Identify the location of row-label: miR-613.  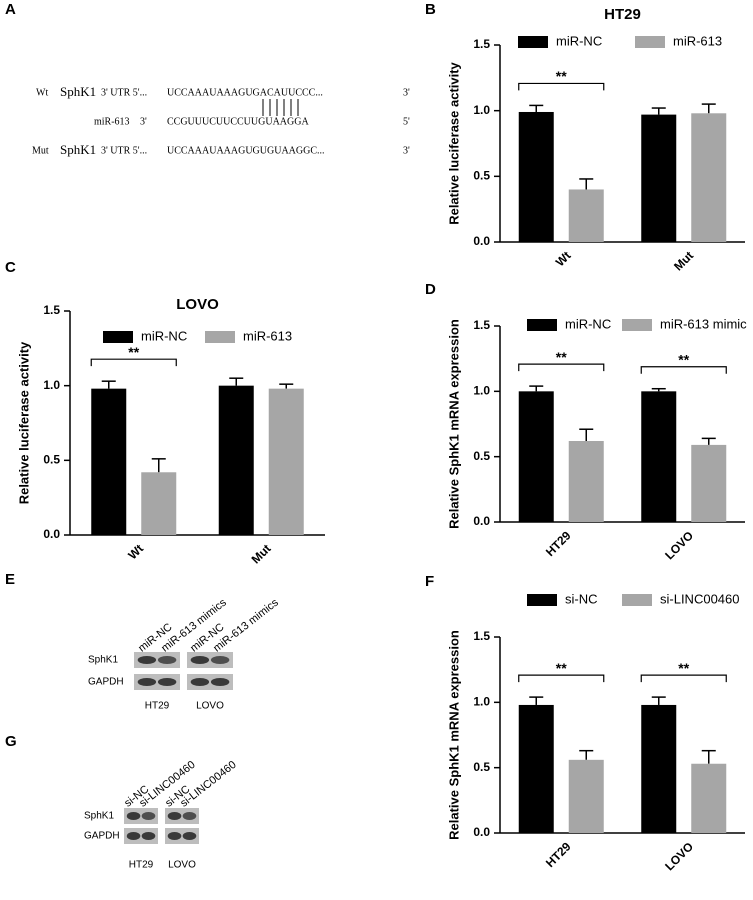
(112, 121).